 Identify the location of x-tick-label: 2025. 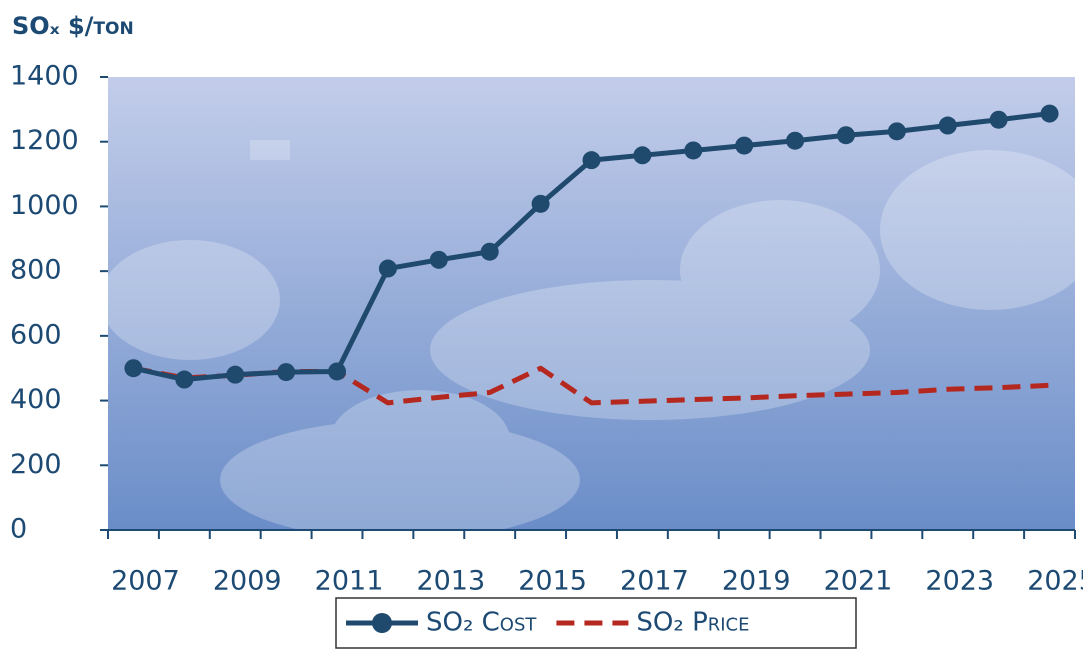
(1055, 581).